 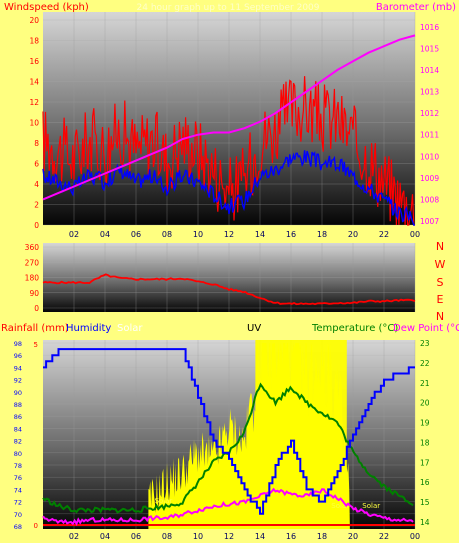 What do you see at coordinates (440, 264) in the screenshot?
I see `compass-label-w: W` at bounding box center [440, 264].